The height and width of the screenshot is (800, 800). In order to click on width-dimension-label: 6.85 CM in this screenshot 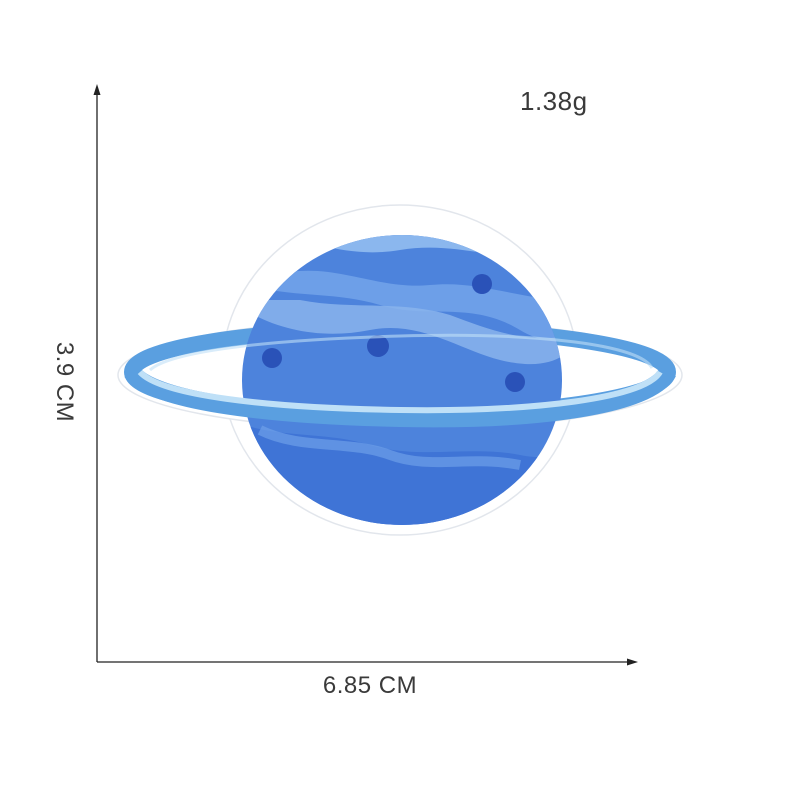, I will do `click(370, 685)`.